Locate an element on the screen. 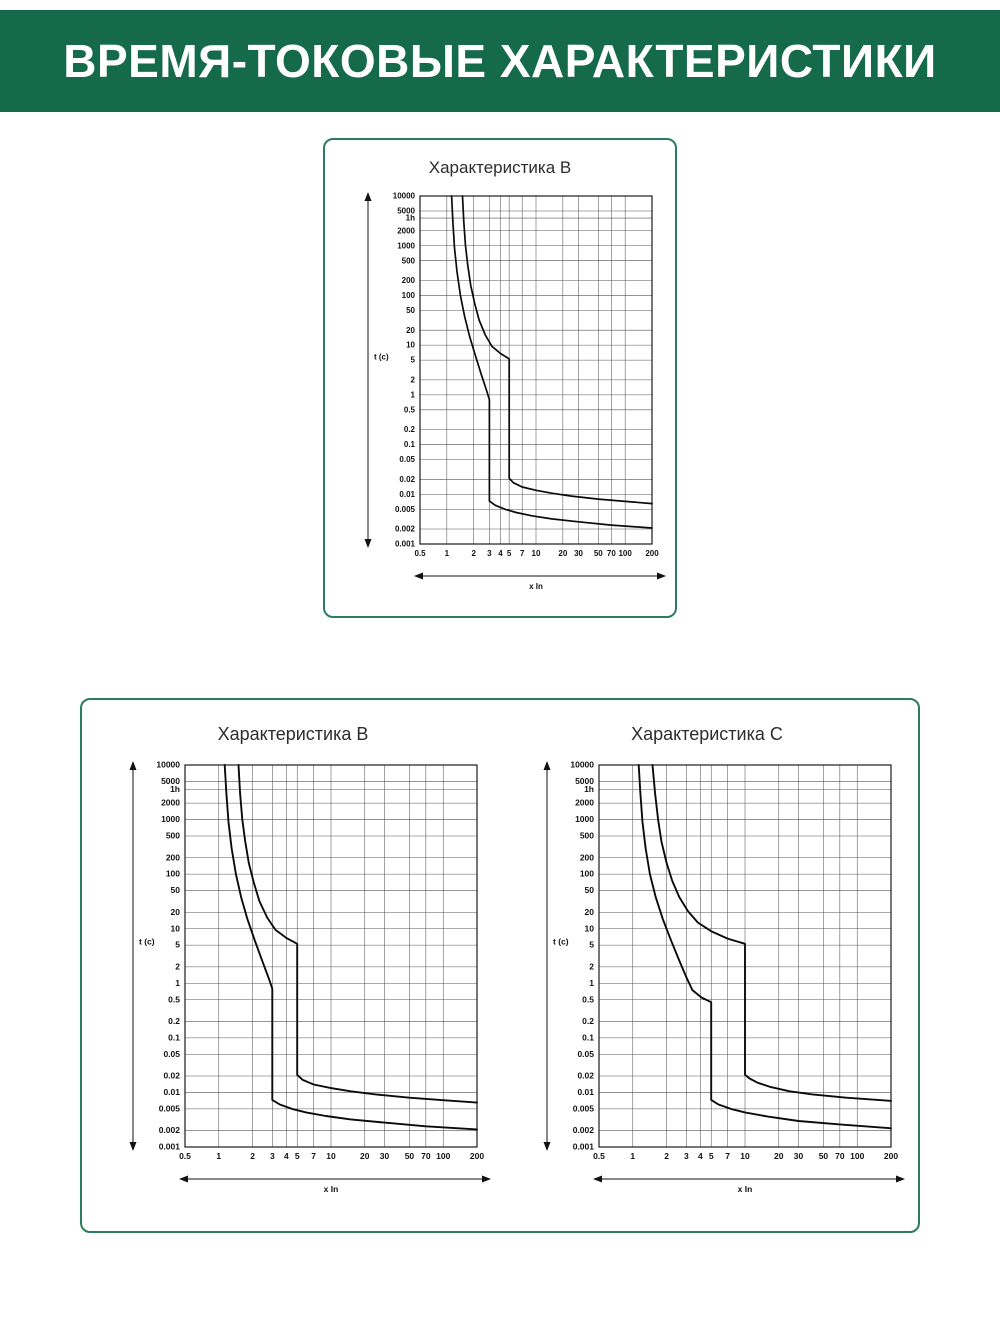 This screenshot has width=1000, height=1333. chart-title-top-b: Характеристика B is located at coordinates (500, 167).